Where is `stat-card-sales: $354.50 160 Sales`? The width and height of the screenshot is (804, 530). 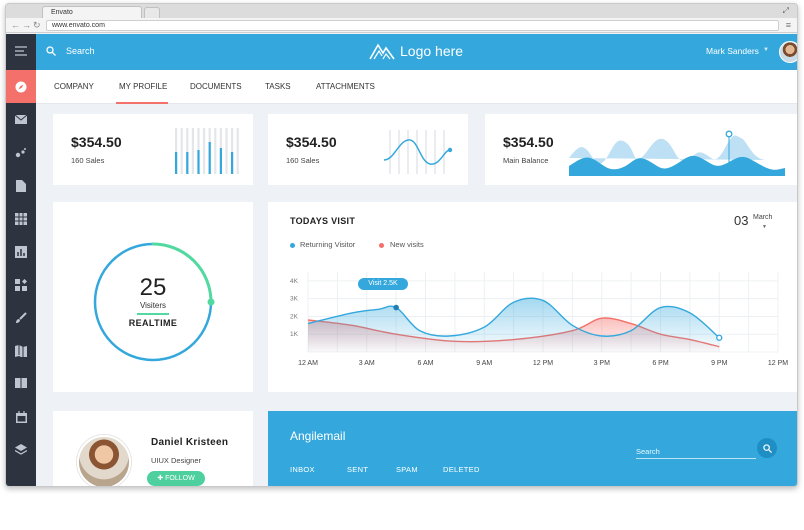 stat-card-sales: $354.50 160 Sales is located at coordinates (153, 149).